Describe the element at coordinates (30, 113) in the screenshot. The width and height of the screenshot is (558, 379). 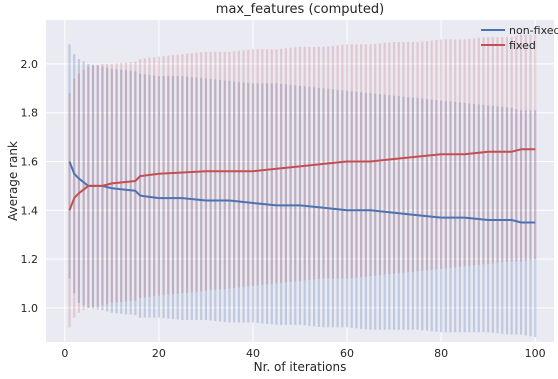
I see `y-tick-label: 1.8` at that location.